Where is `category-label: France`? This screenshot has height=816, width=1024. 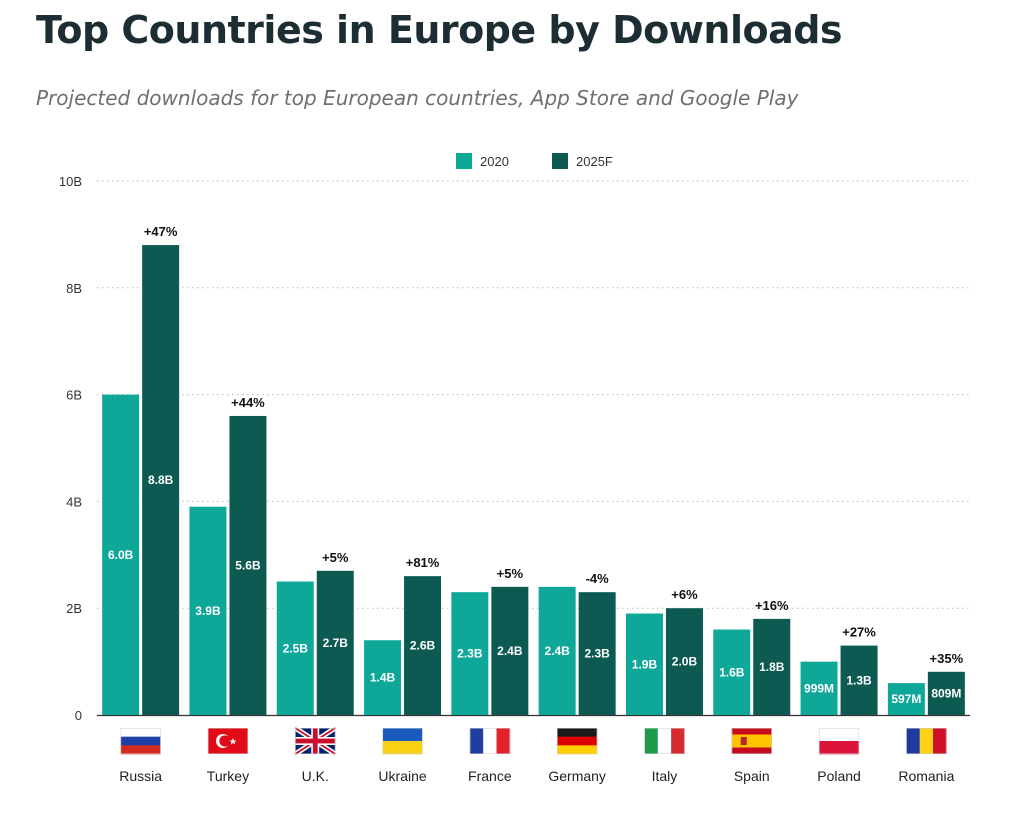
category-label: France is located at coordinates (490, 776).